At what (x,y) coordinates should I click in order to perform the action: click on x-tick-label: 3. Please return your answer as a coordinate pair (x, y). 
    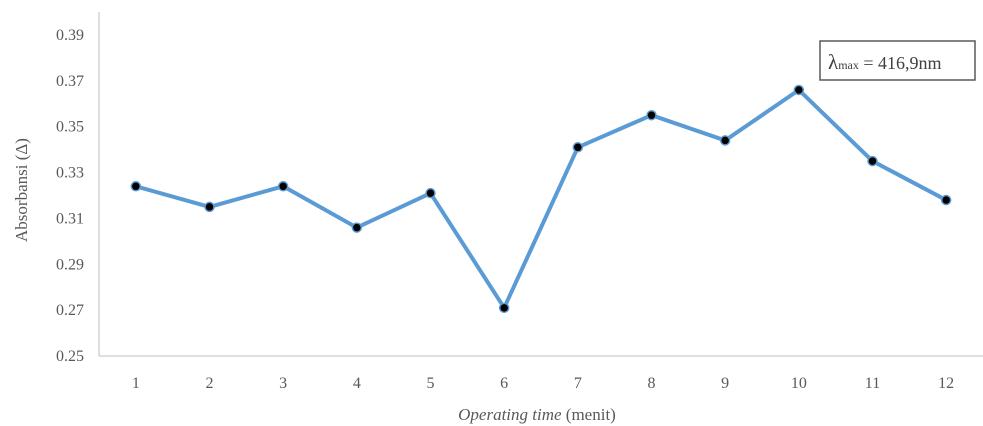
    Looking at the image, I should click on (283, 383).